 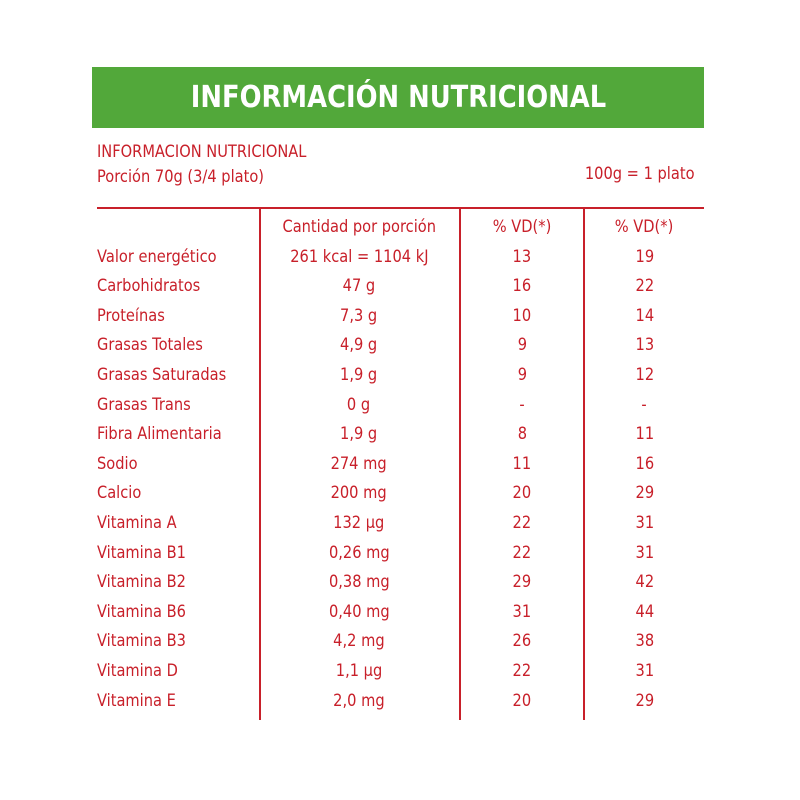 What do you see at coordinates (644, 582) in the screenshot?
I see `nutrient-vd-100g: 42` at bounding box center [644, 582].